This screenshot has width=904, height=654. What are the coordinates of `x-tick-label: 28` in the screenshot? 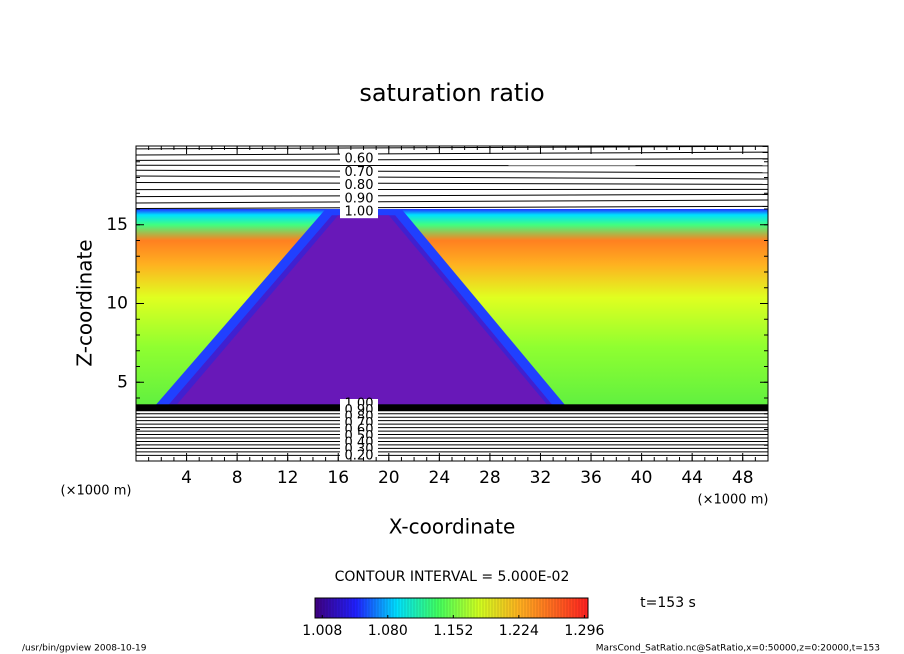 It's located at (490, 478).